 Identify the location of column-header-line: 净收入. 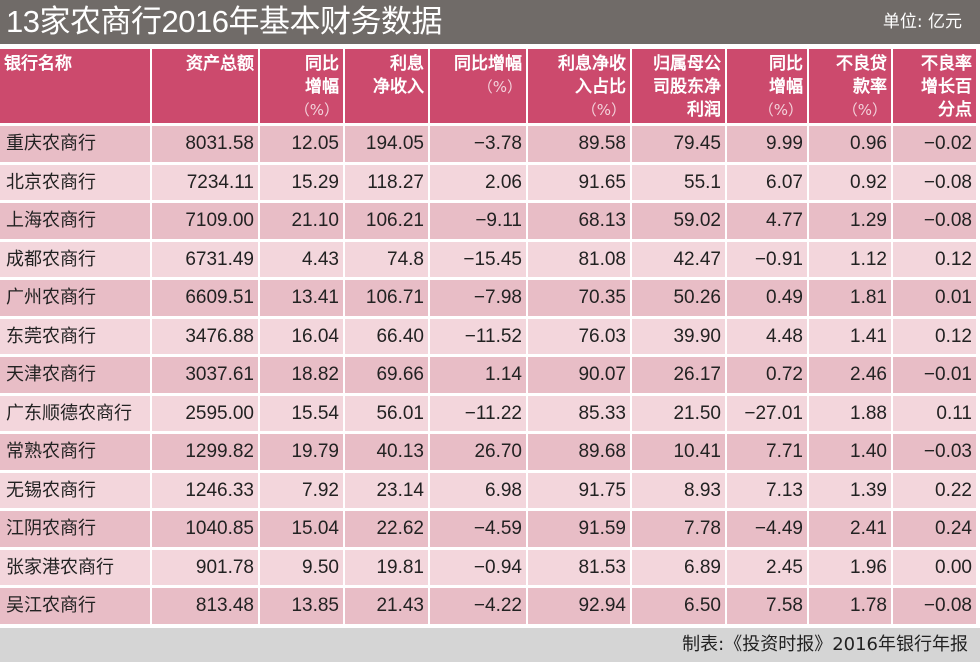
(398, 87).